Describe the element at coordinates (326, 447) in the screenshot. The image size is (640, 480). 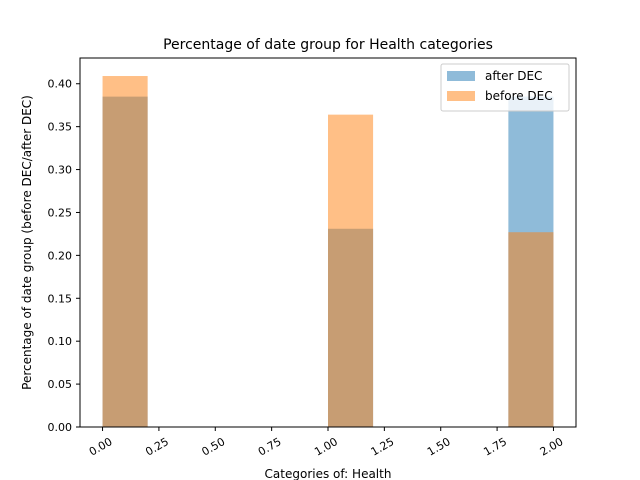
I see `x-tick-label: 1.00` at that location.